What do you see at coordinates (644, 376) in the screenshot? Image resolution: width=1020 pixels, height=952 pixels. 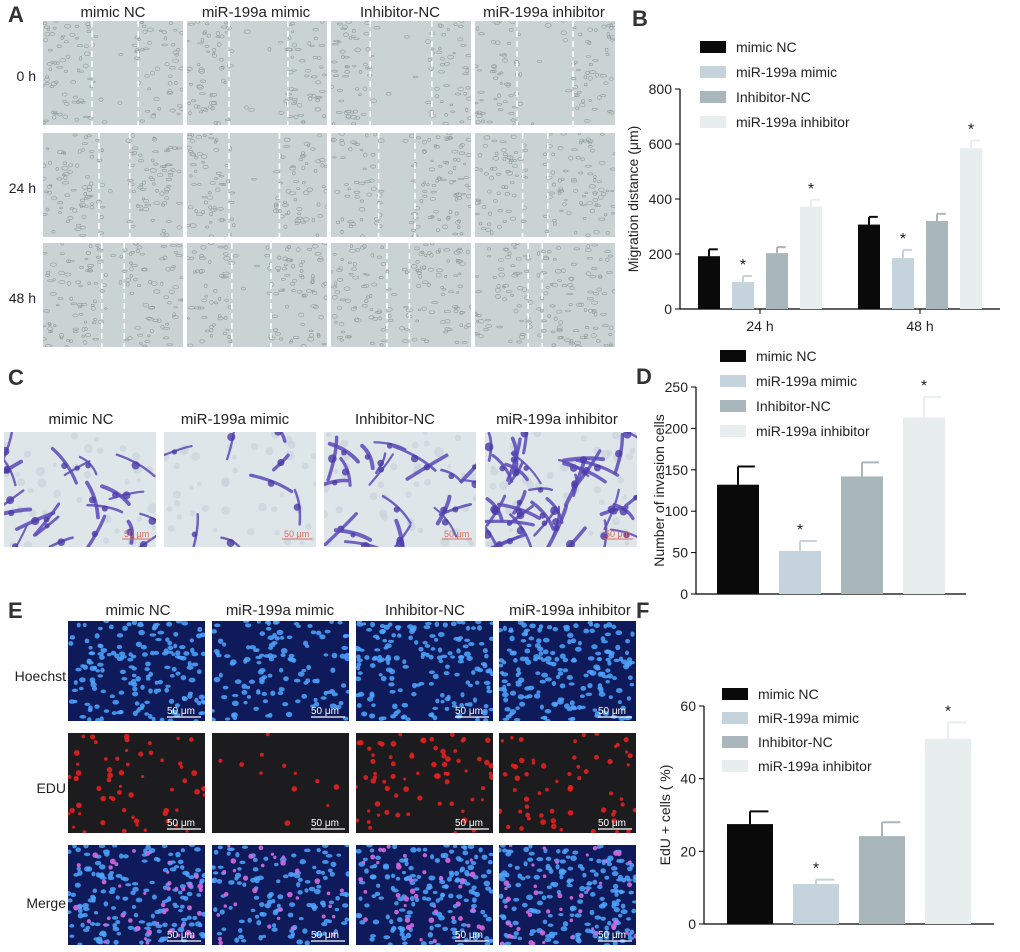 I see `panel-label-d: D` at bounding box center [644, 376].